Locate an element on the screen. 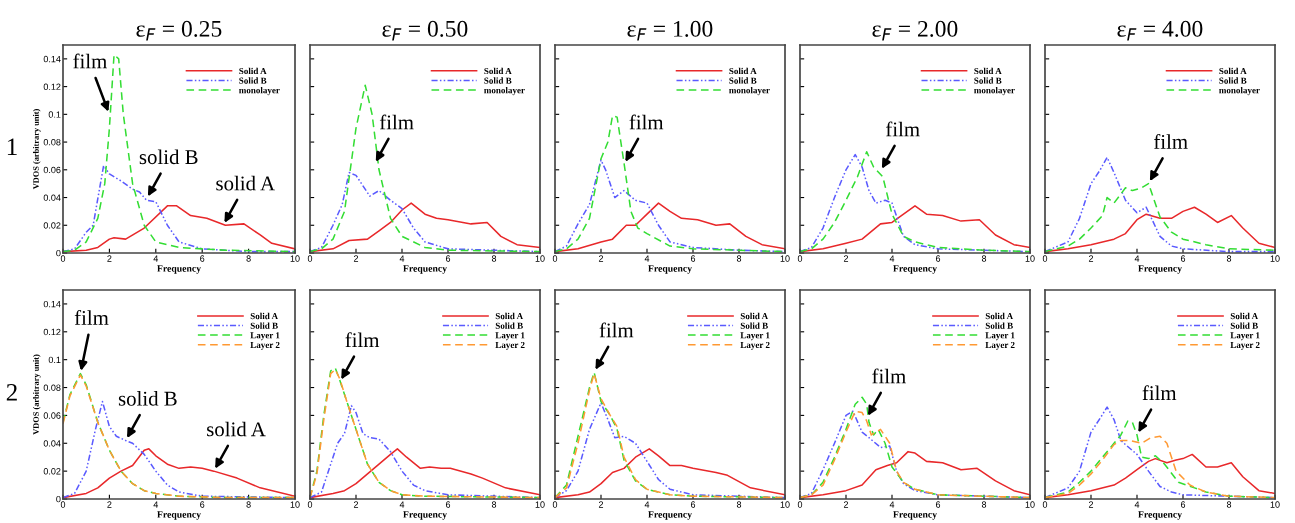 The image size is (1295, 523). annotation: solid B is located at coordinates (168, 157).